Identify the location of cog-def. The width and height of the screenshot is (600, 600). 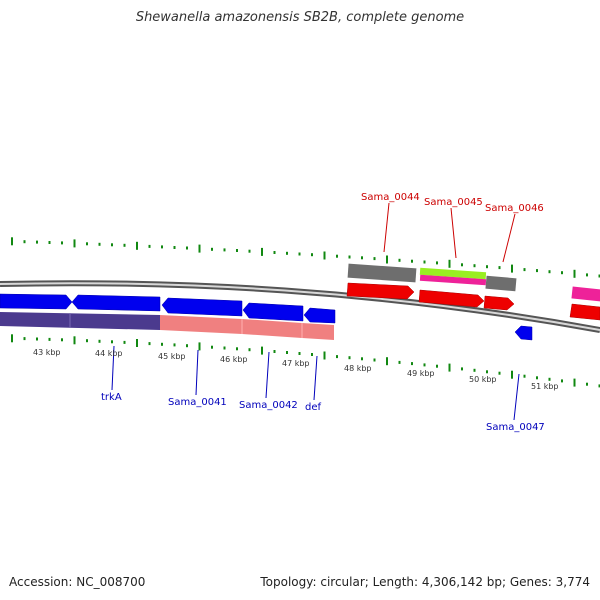
(318, 331).